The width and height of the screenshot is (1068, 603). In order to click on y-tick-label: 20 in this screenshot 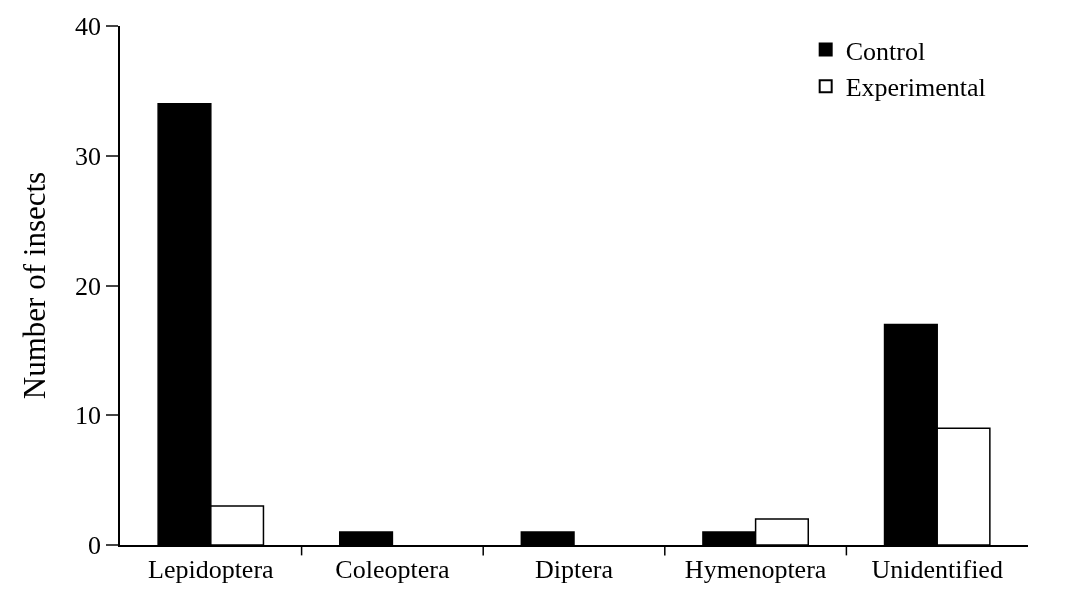, I will do `click(88, 286)`.